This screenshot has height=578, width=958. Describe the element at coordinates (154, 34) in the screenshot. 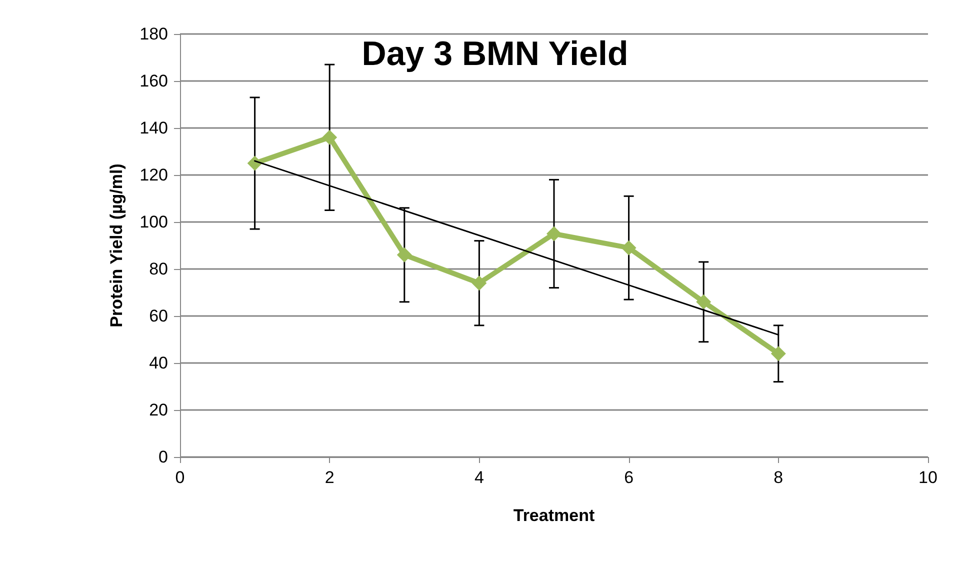

I see `y-tick-label: 180` at that location.